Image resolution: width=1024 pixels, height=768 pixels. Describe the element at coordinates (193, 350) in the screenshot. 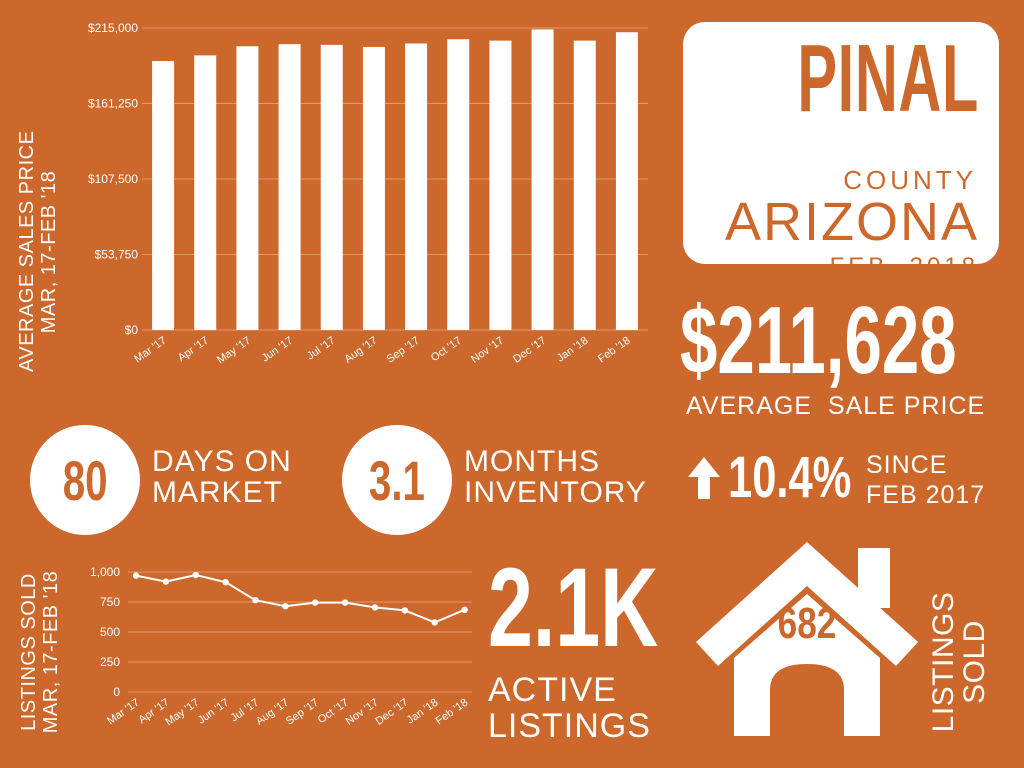

I see `bar-chart-xtick: Apr '17` at that location.